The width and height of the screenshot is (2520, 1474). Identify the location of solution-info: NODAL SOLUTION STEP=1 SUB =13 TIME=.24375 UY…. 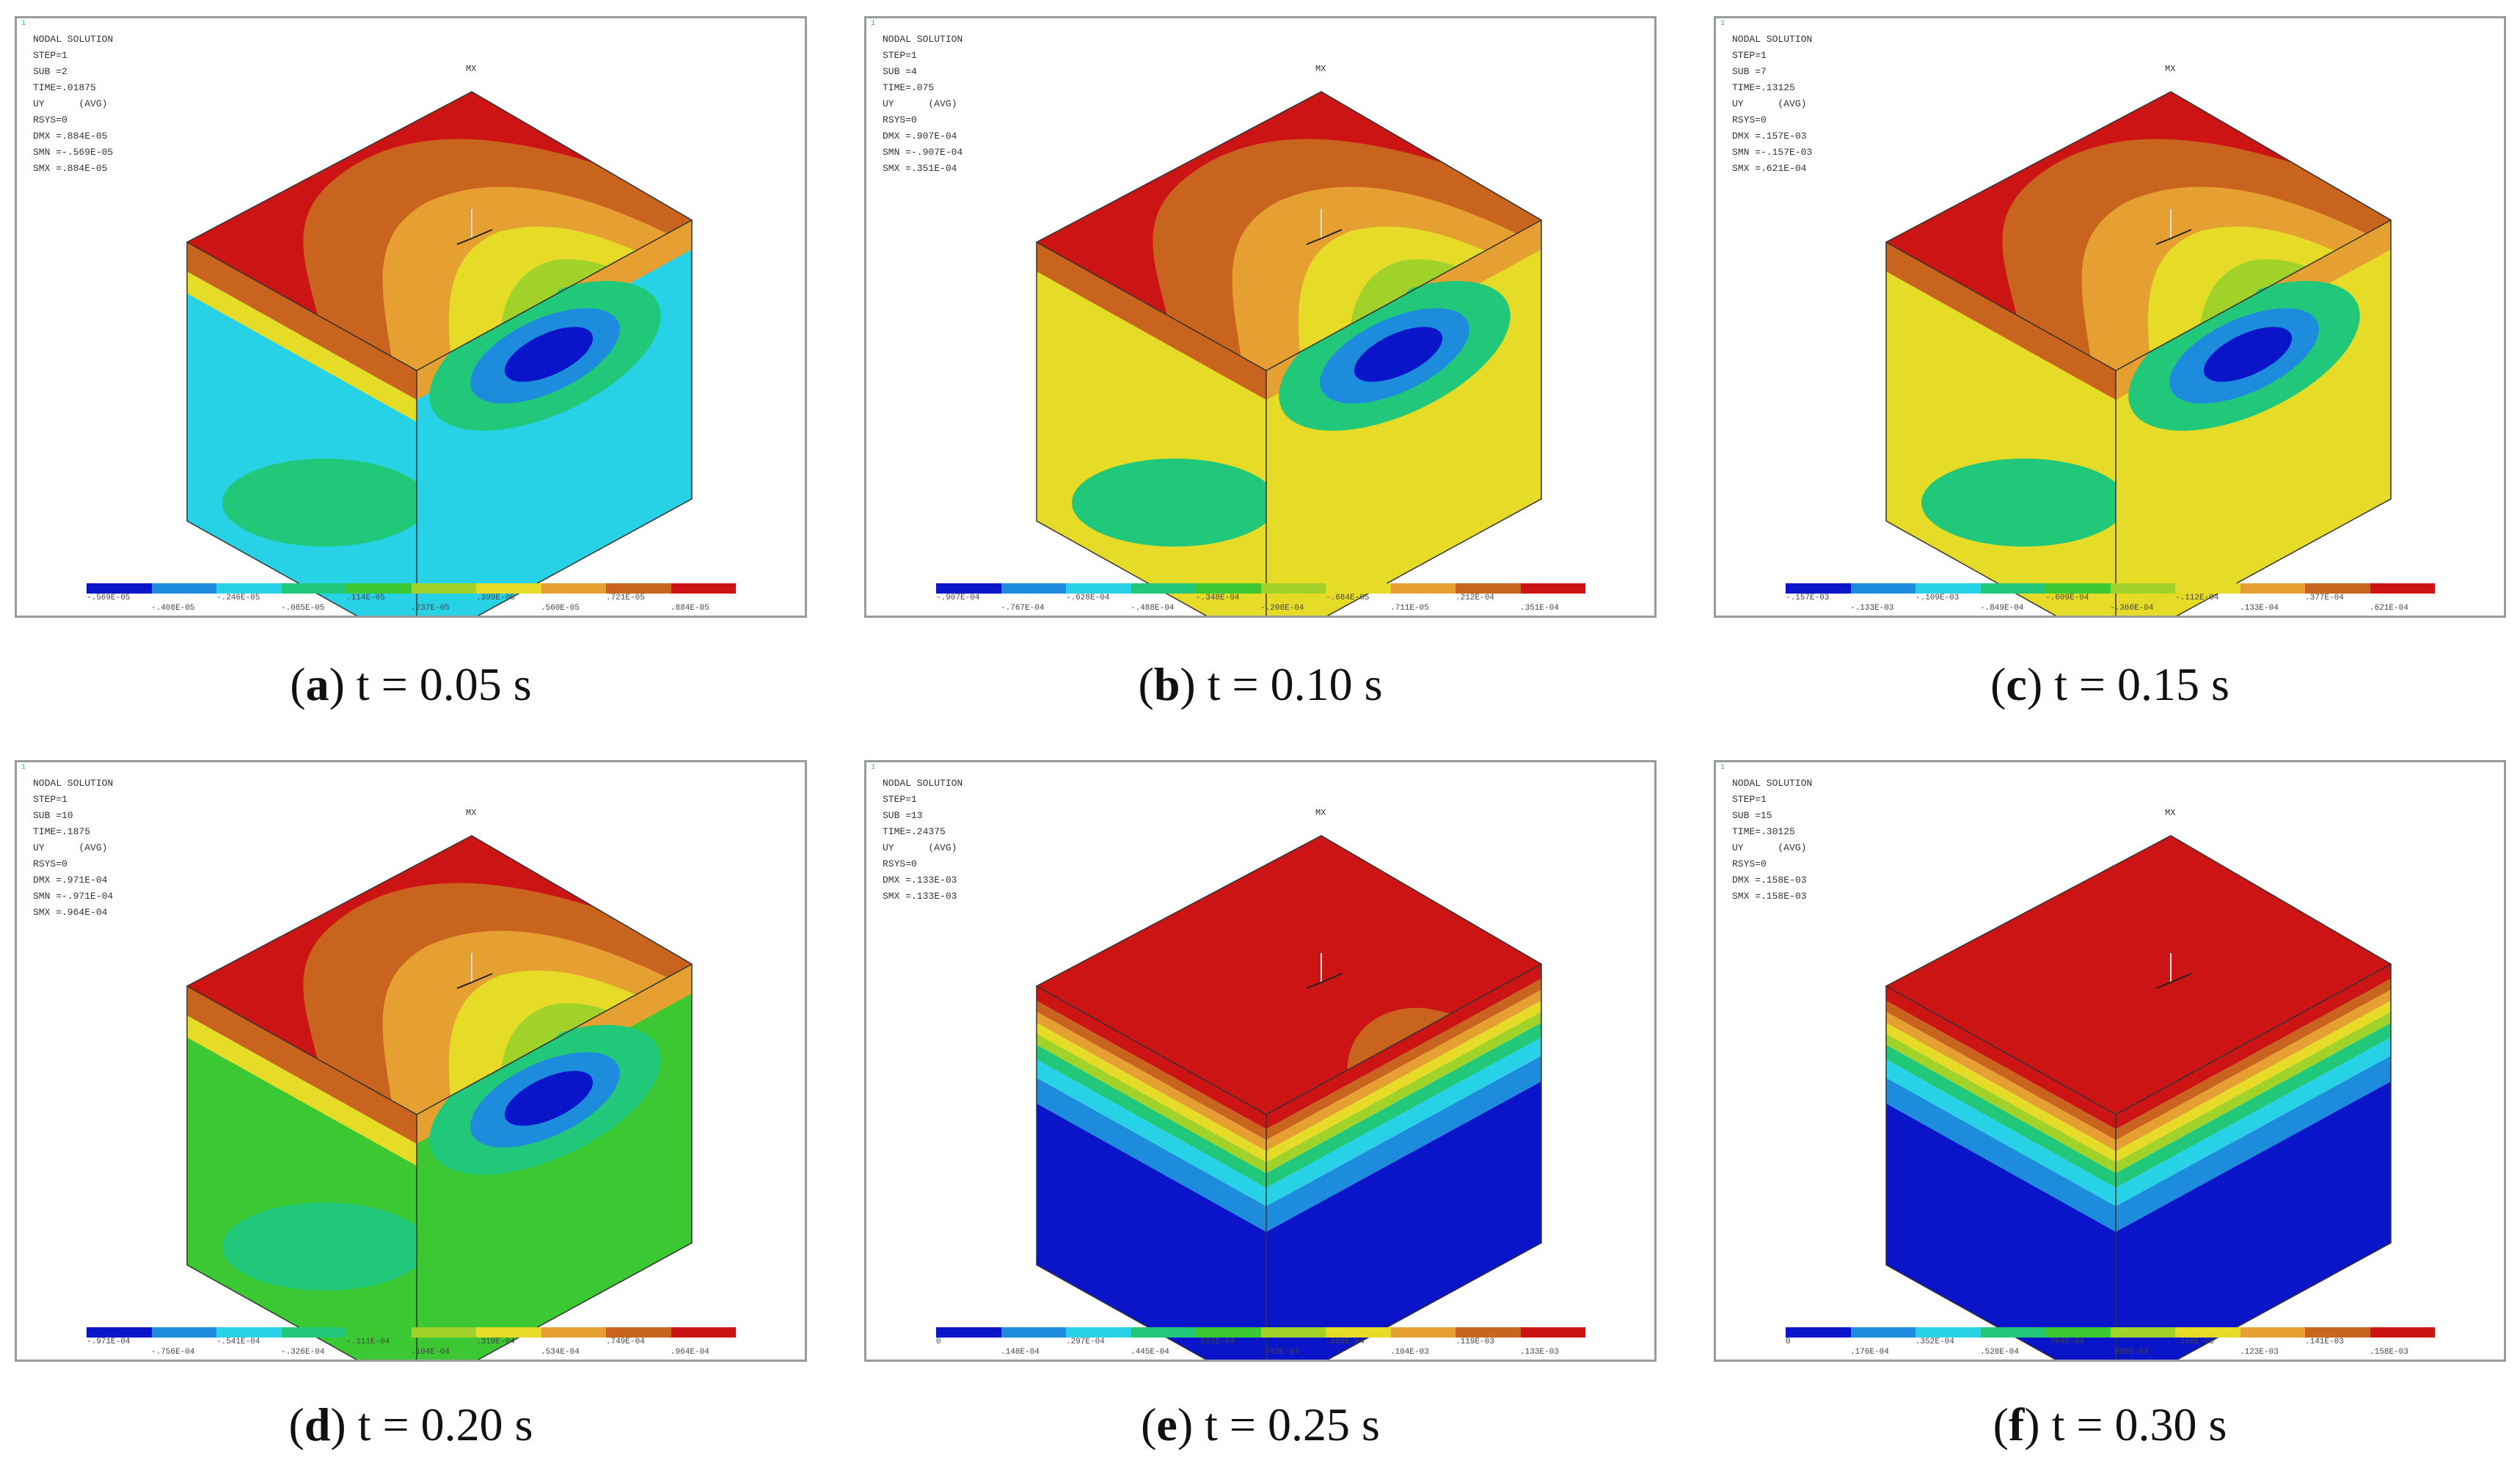
(923, 840).